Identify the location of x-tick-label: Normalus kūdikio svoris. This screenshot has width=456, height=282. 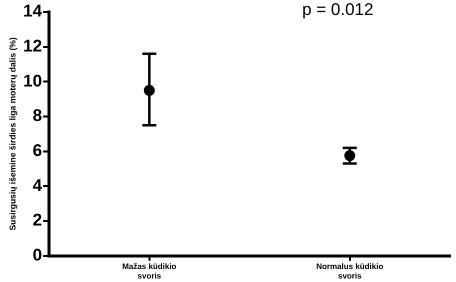
(350, 271).